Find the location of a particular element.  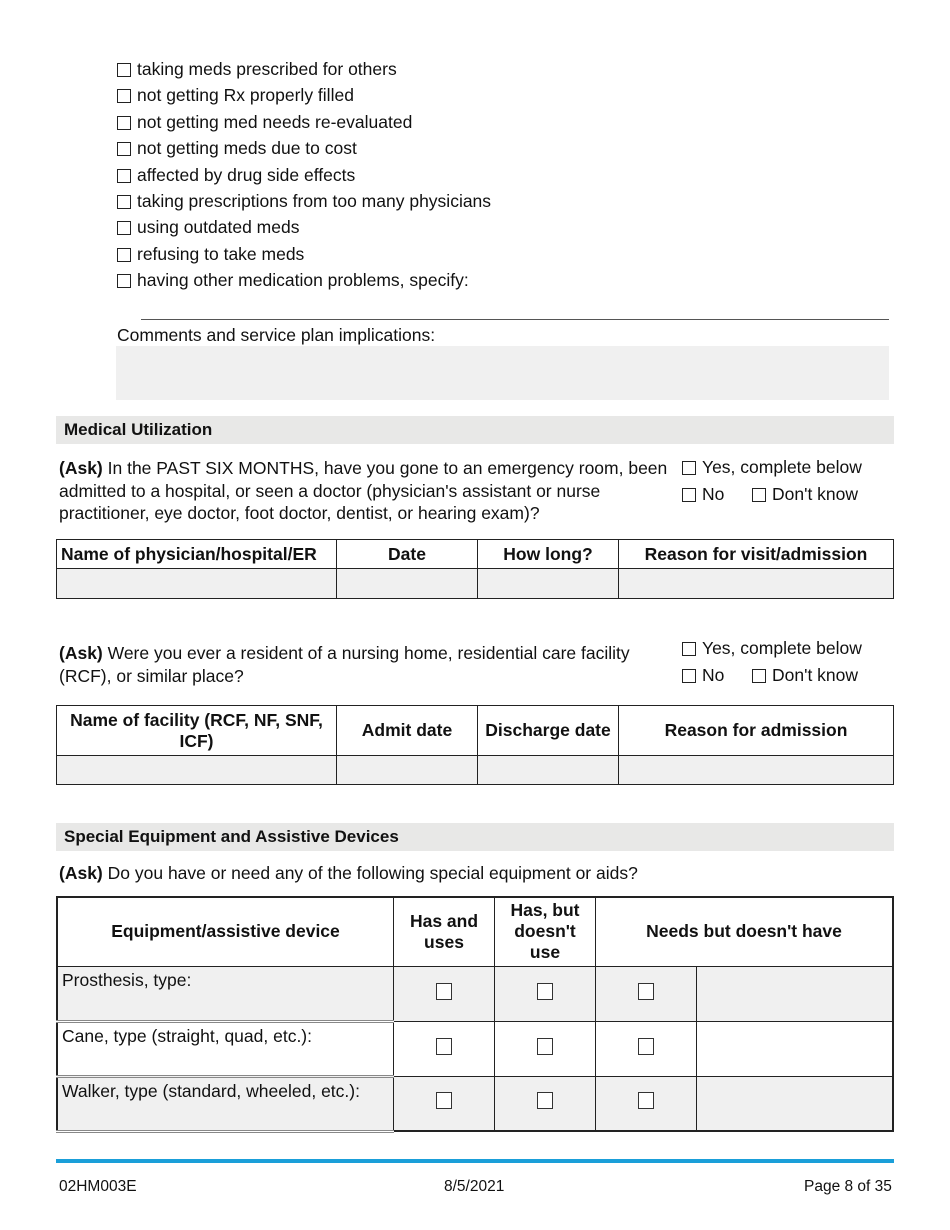

medication-problem-item: taking meds prescribed for others is located at coordinates (257, 69).